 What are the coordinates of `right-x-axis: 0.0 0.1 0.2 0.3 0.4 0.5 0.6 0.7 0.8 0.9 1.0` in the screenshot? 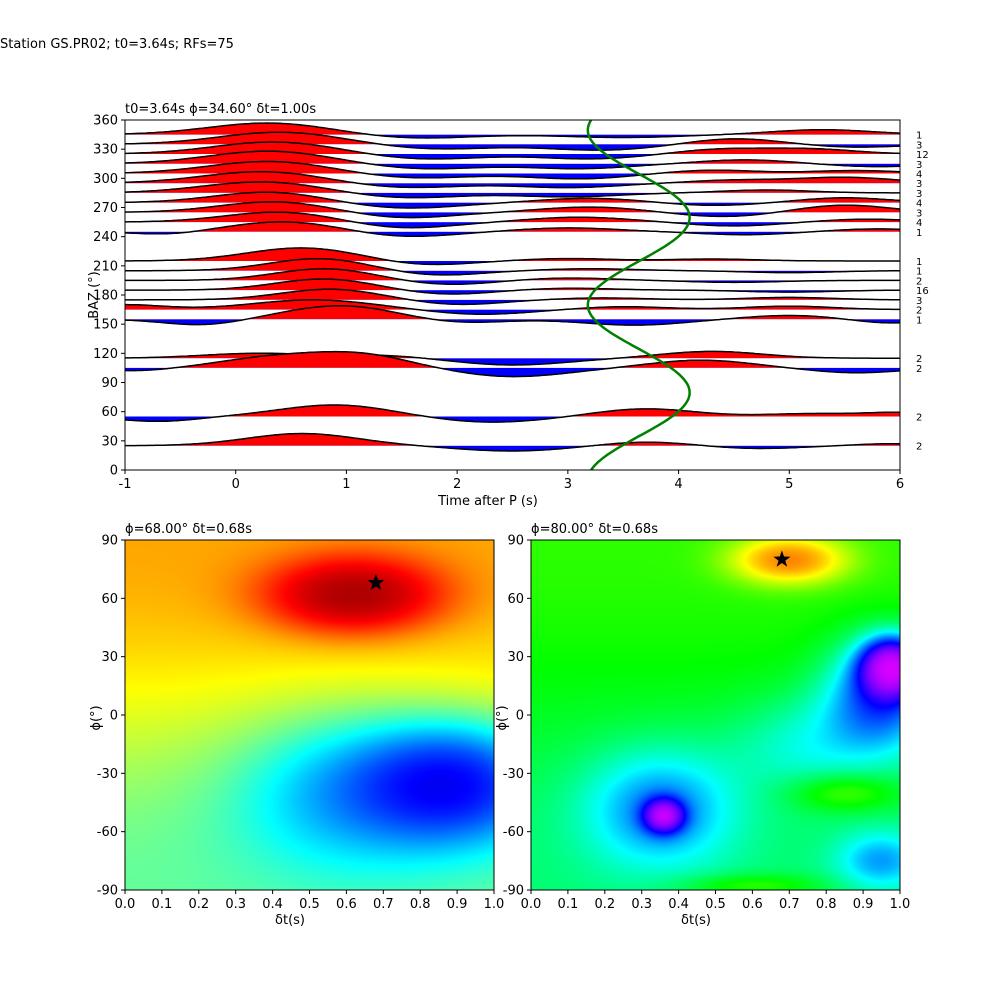 It's located at (716, 901).